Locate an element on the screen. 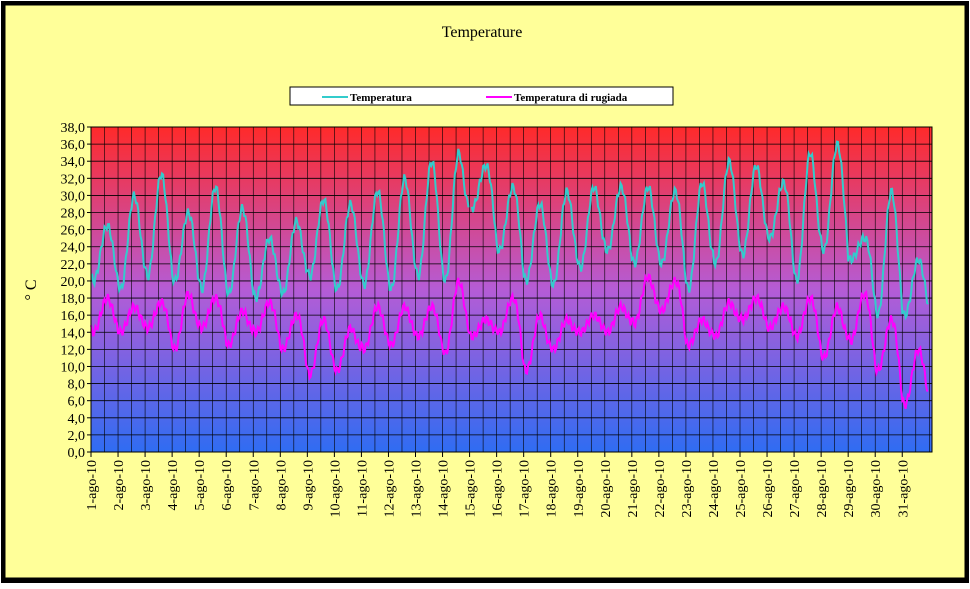 This screenshot has width=970, height=589. x-tick-label: 22-ago-10 is located at coordinates (660, 489).